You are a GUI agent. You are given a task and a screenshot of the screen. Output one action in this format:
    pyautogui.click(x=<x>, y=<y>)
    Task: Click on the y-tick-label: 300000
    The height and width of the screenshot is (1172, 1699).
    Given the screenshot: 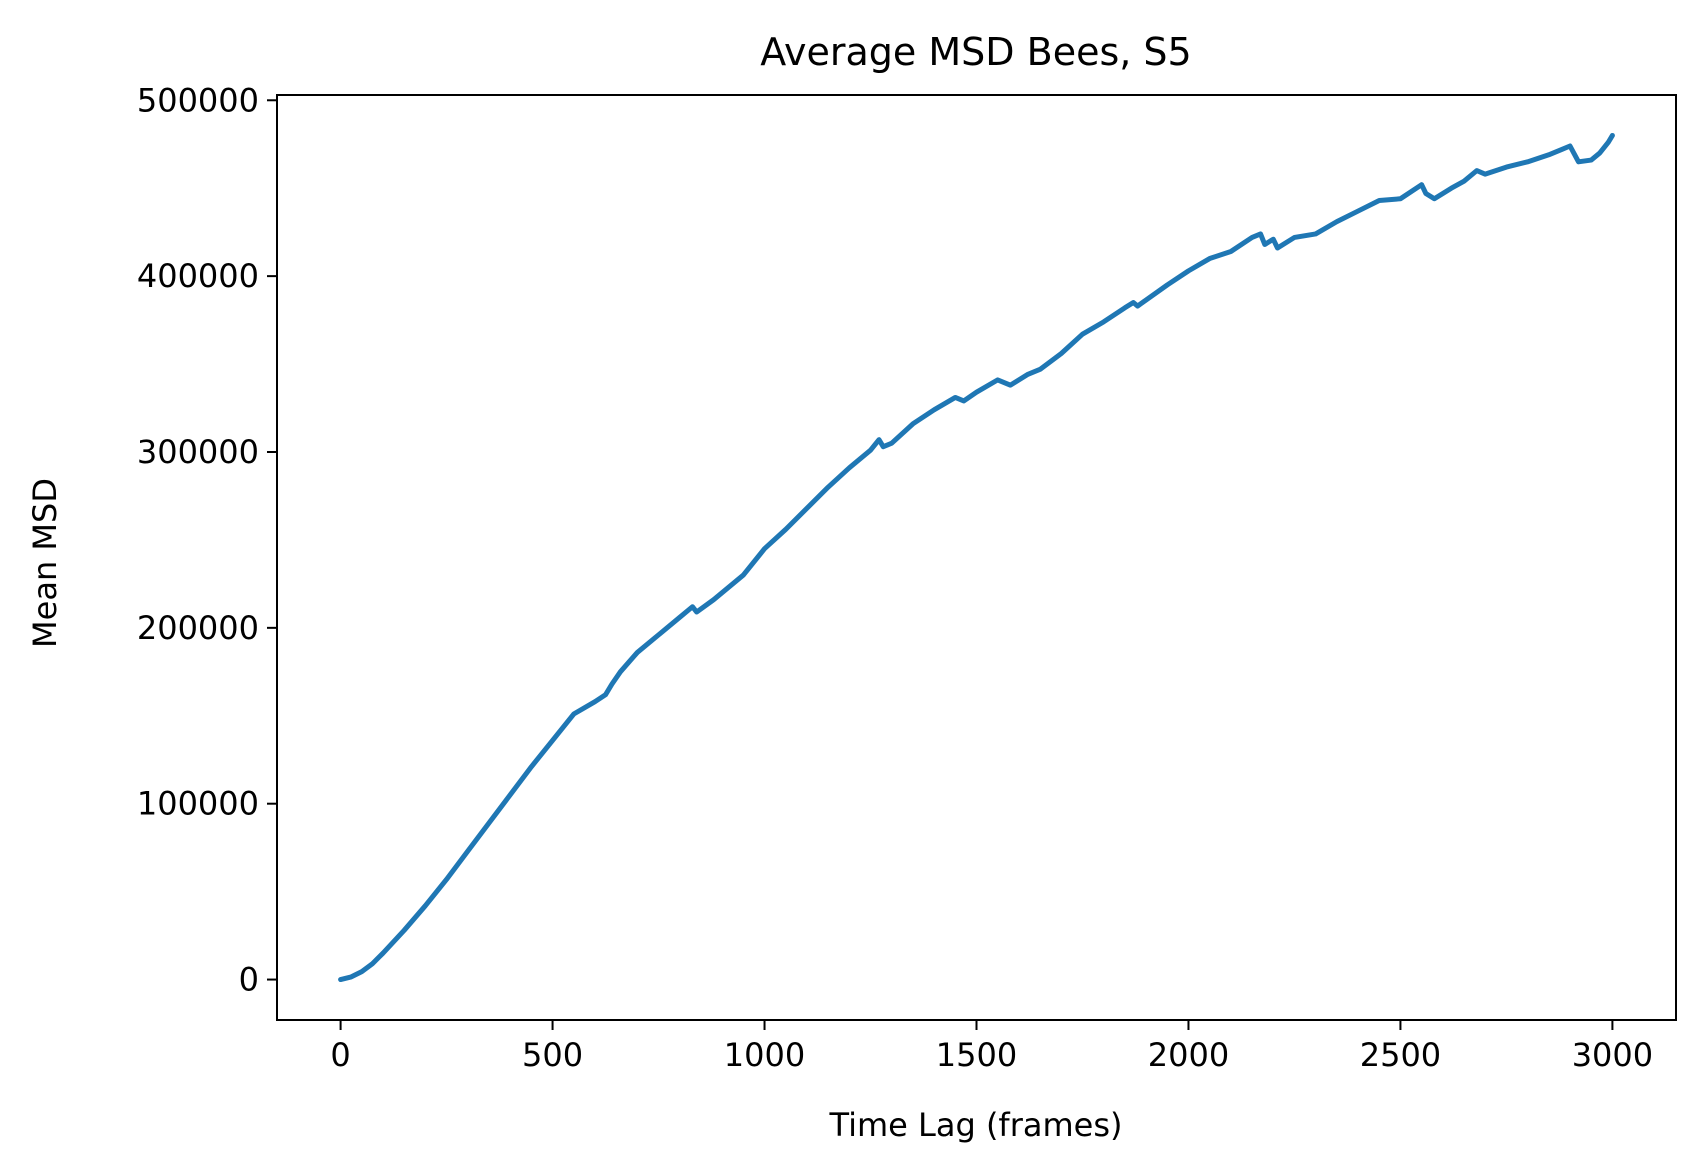 What is the action you would take?
    pyautogui.click(x=198, y=452)
    